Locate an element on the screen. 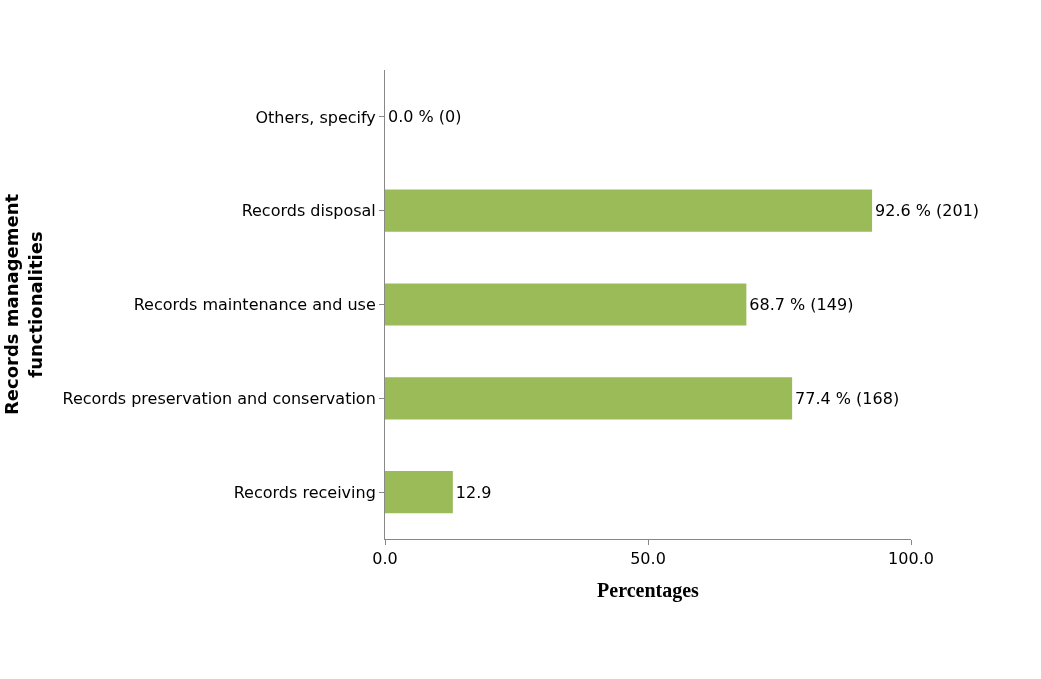 The image size is (1041, 679). data-label: 12.9 is located at coordinates (473, 492).